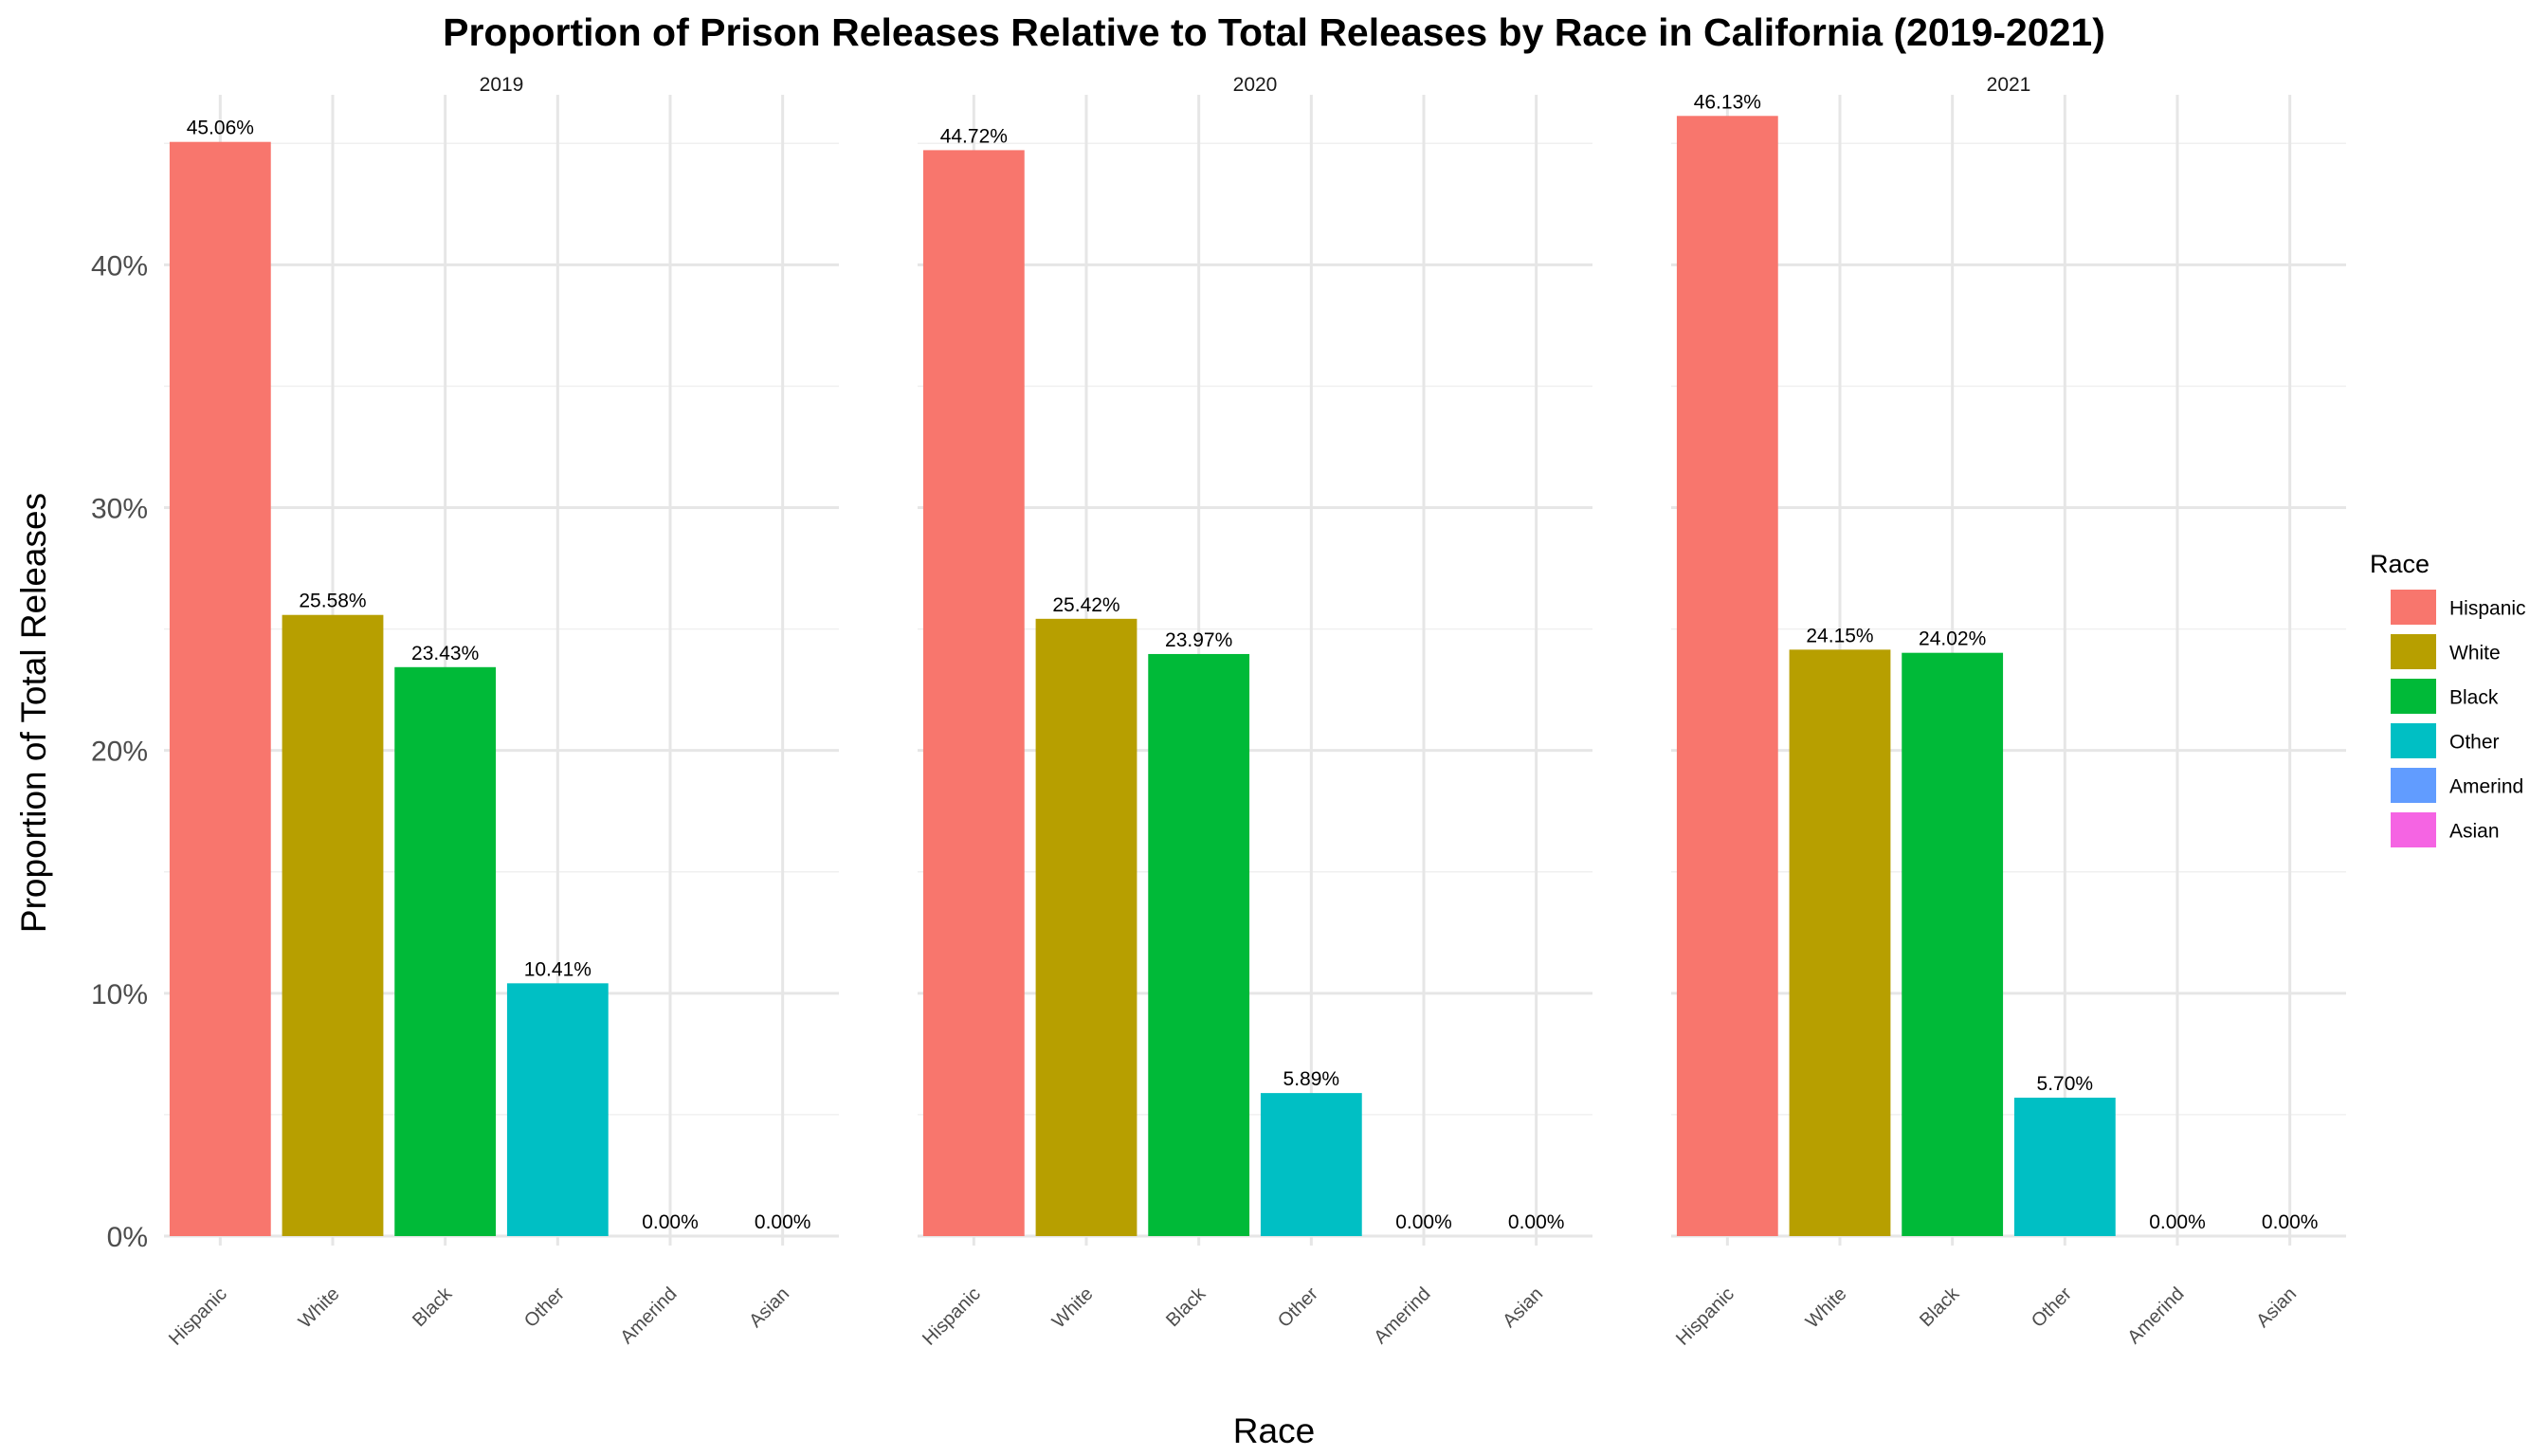 The width and height of the screenshot is (2548, 1456). I want to click on legend: Race Hispanic White Black Other Amerind Asian, so click(2448, 698).